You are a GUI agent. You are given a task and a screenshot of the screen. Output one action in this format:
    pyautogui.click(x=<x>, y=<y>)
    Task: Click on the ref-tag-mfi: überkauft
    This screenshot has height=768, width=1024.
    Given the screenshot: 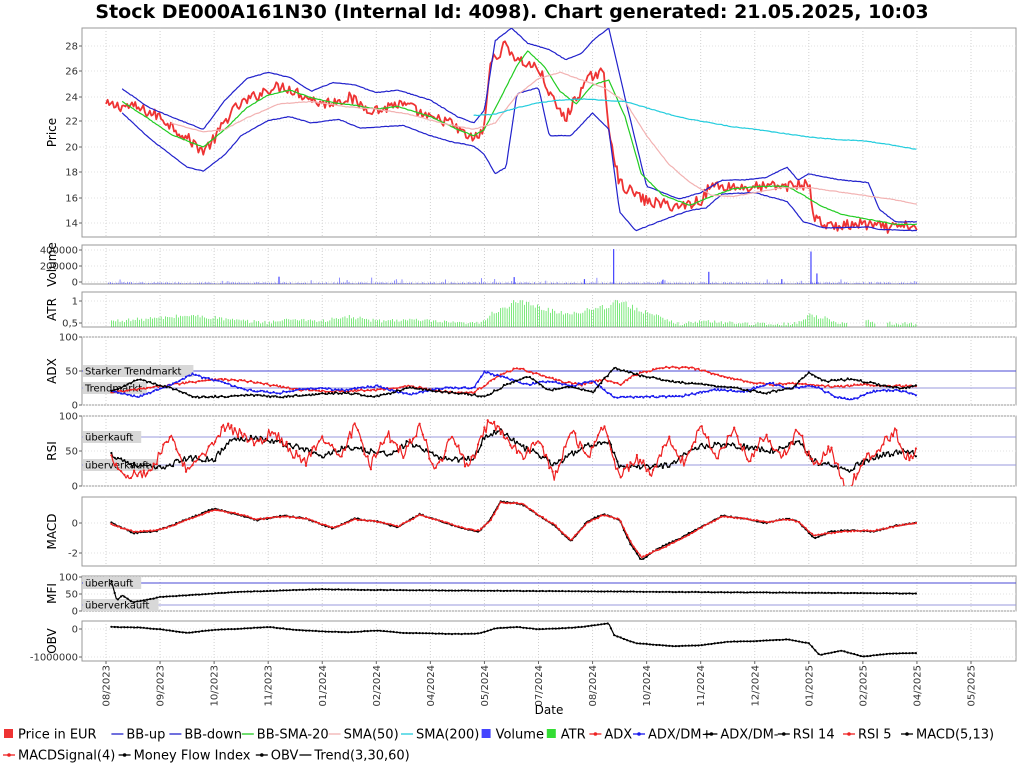 What is the action you would take?
    pyautogui.click(x=109, y=584)
    